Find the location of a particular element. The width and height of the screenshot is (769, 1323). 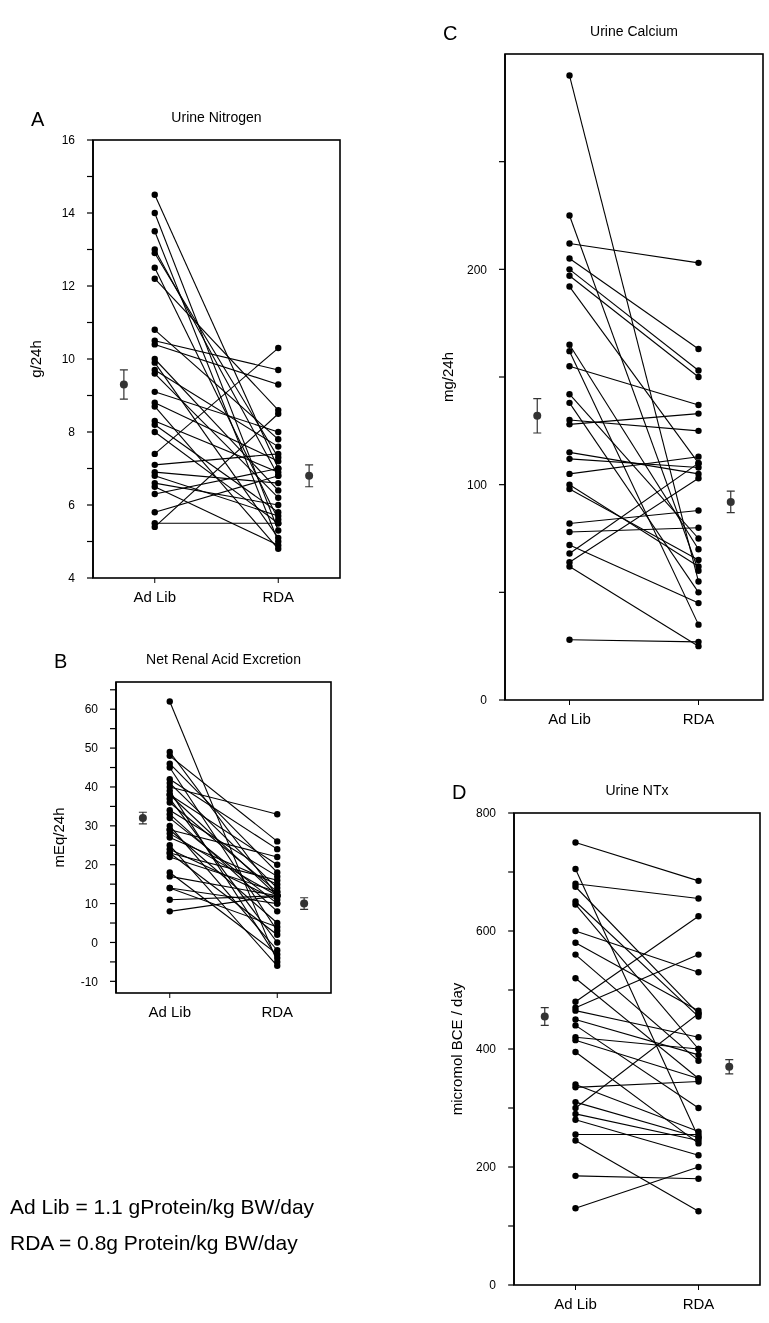

text: B is located at coordinates (61, 661).